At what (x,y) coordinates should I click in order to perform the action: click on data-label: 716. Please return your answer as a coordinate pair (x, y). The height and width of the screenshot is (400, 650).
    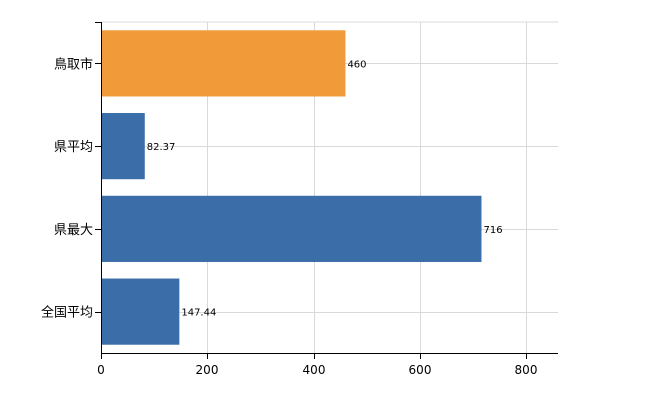
    Looking at the image, I should click on (492, 230).